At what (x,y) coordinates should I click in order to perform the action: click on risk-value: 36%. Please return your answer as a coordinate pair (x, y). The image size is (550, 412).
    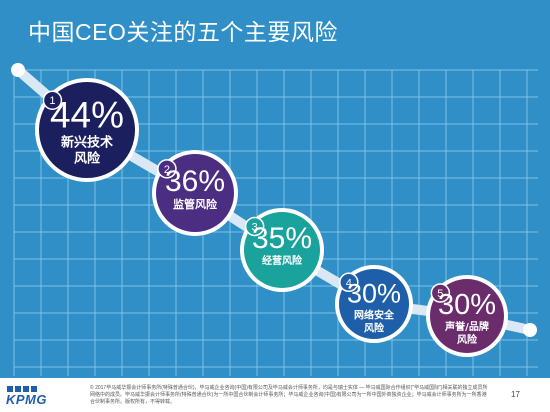
    Looking at the image, I should click on (195, 181).